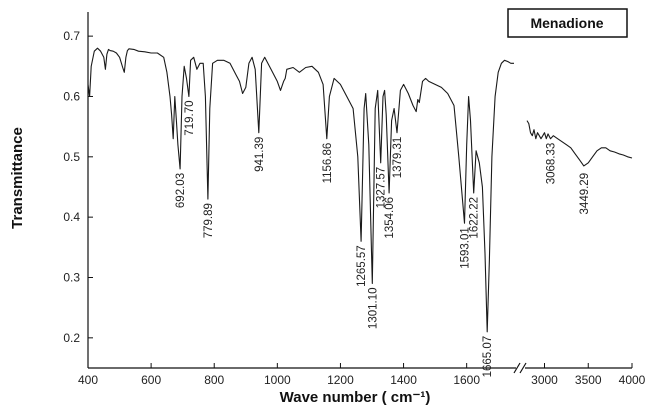  I want to click on x-tick-label: 4000, so click(632, 380).